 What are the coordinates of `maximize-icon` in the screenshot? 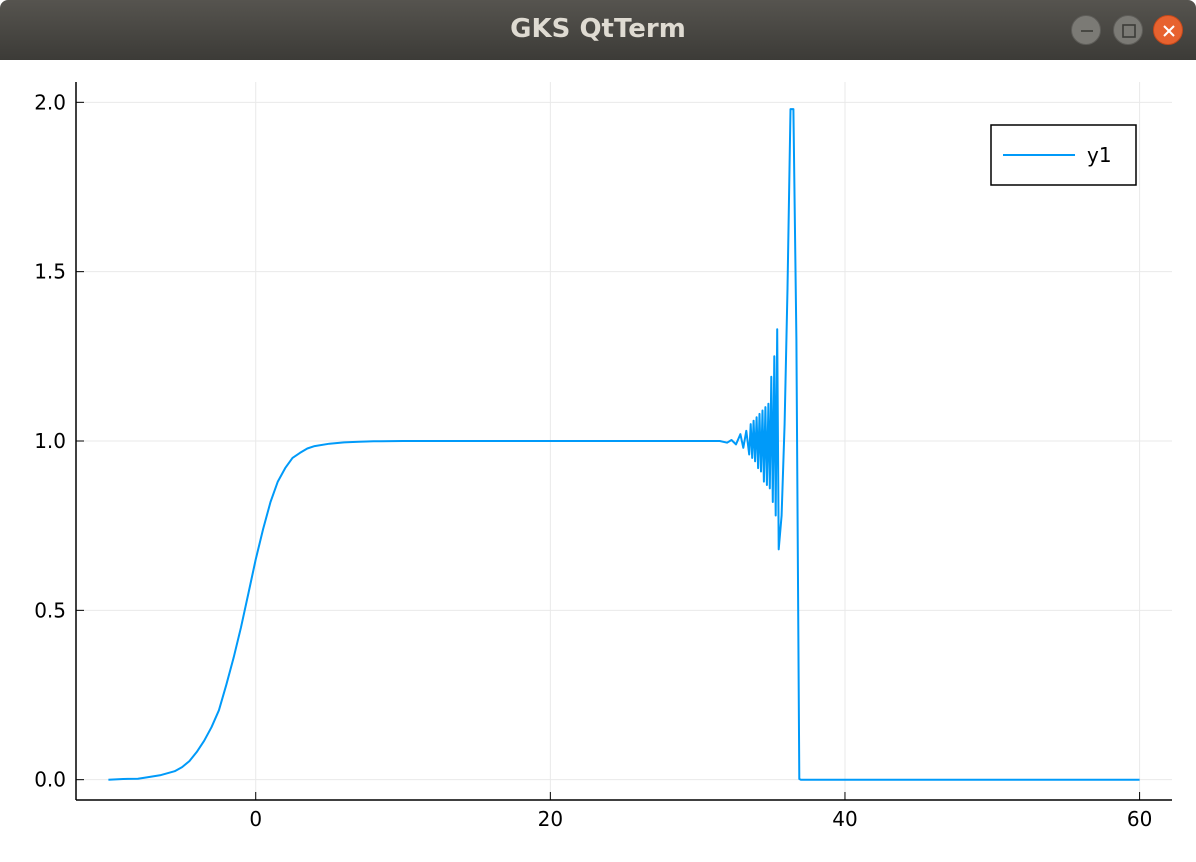 It's located at (1129, 31).